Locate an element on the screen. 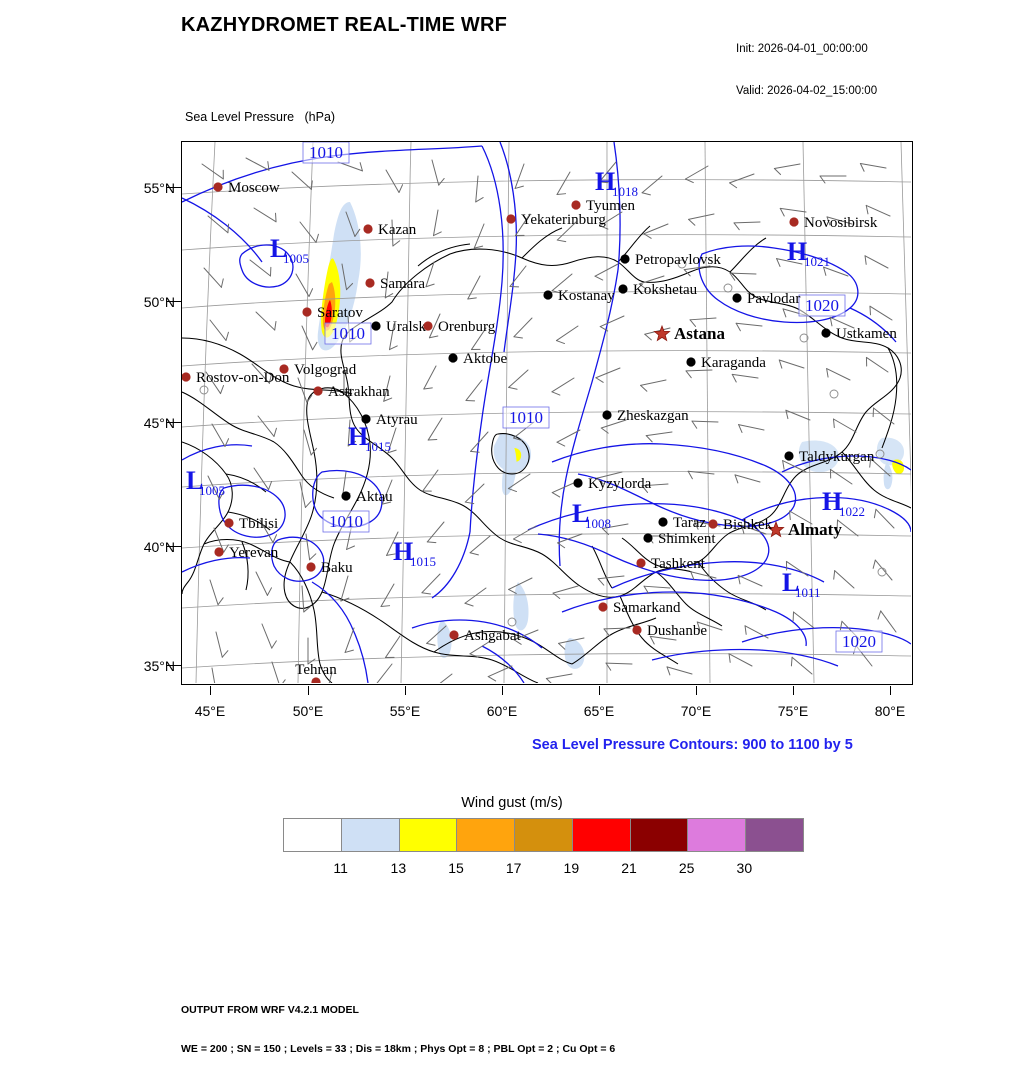  city-petropavlovsk: Petropavlovsk is located at coordinates (670, 260).